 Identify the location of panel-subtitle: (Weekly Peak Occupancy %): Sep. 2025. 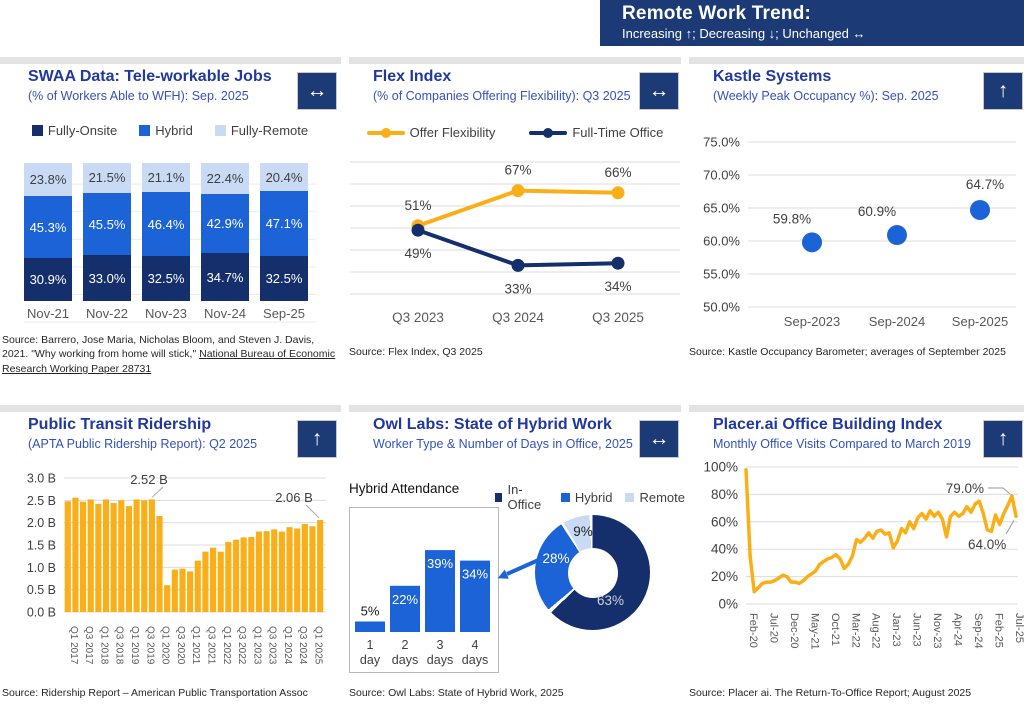
(826, 96).